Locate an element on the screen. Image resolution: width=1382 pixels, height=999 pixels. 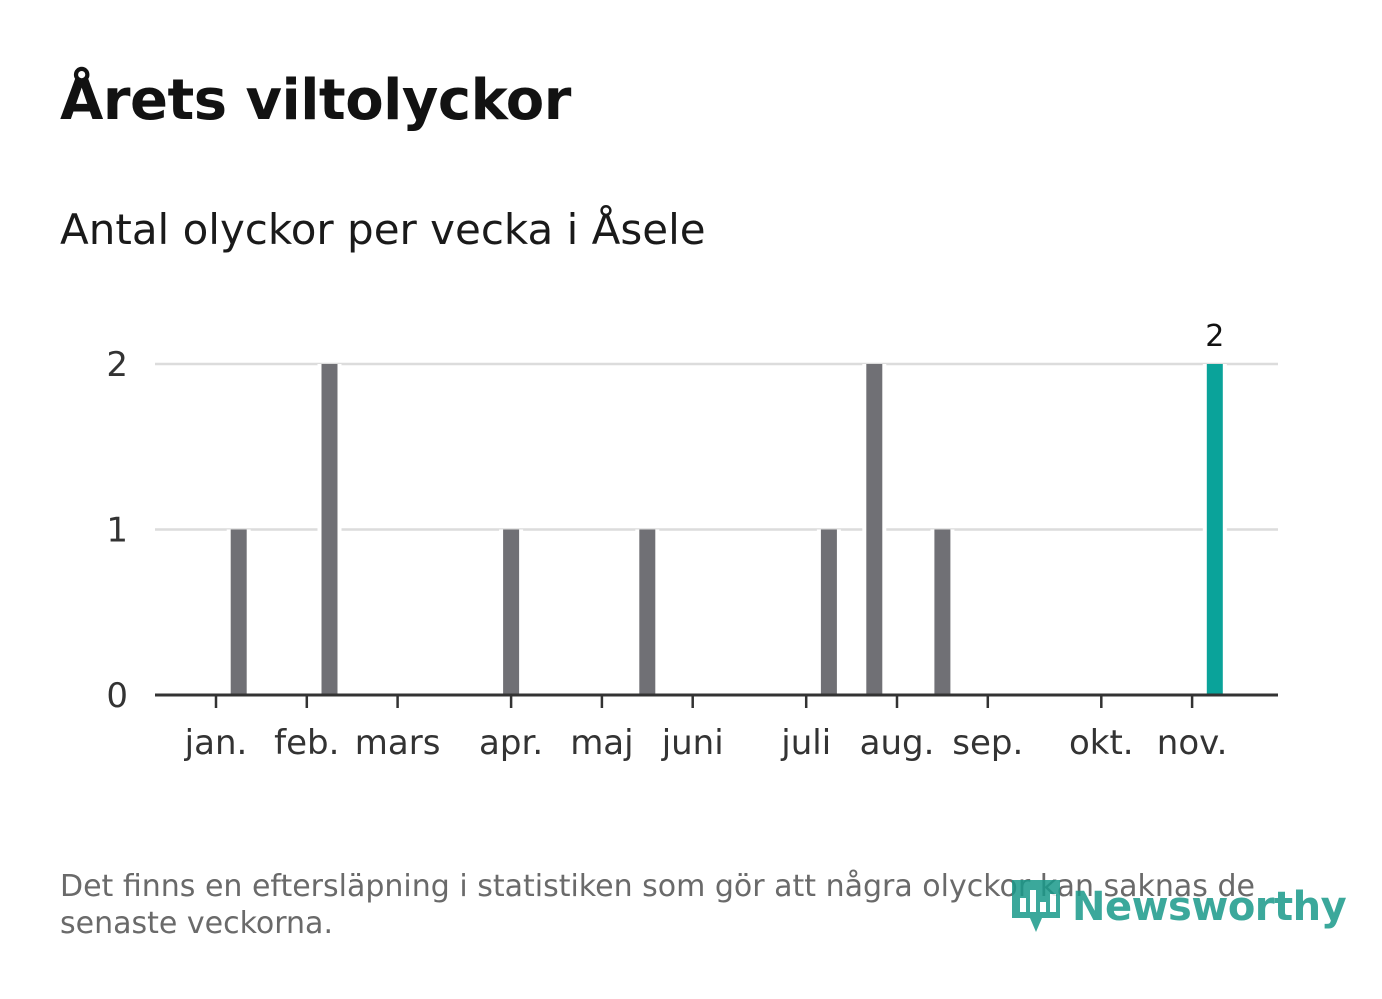
y-tick-label: 2 is located at coordinates (117, 365).